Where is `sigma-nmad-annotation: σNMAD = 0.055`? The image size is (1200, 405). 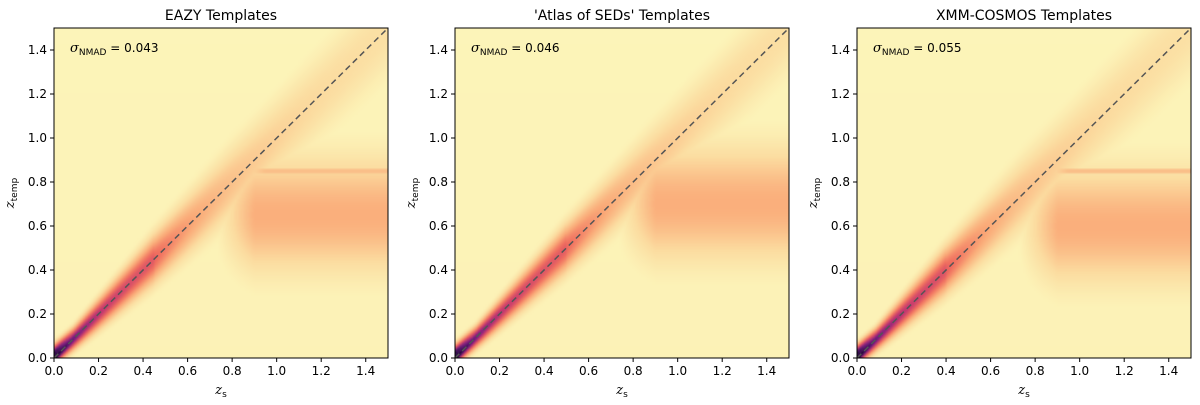
sigma-nmad-annotation: σNMAD = 0.055 is located at coordinates (917, 49).